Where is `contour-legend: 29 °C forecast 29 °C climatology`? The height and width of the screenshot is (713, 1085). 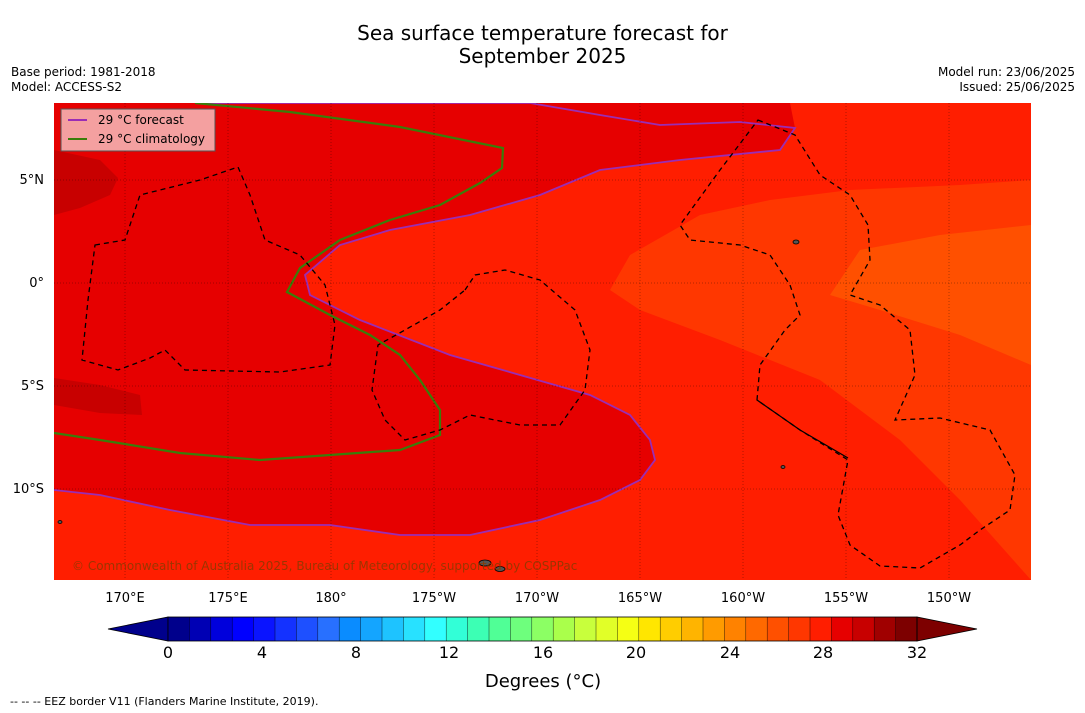 contour-legend: 29 °C forecast 29 °C climatology is located at coordinates (138, 130).